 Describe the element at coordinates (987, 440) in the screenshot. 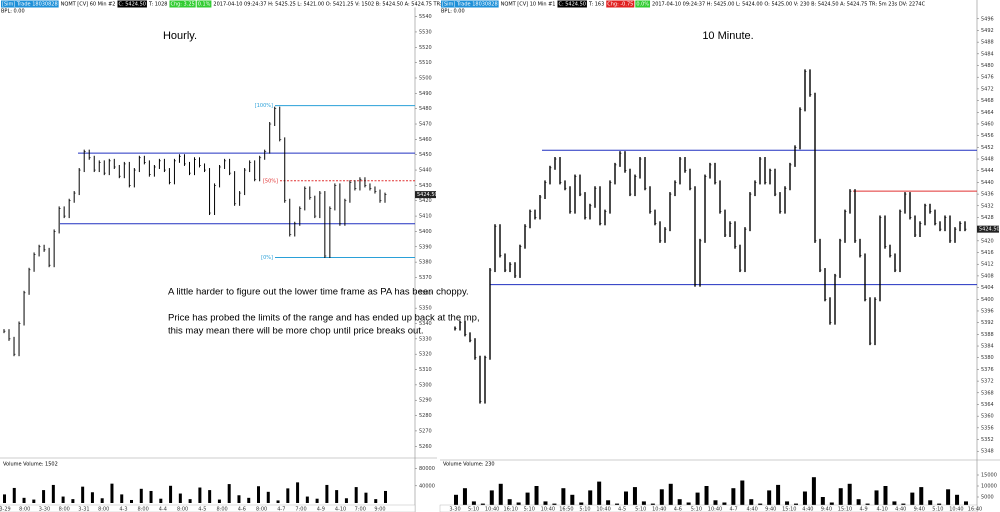

I see `y-tick-label: 5352` at that location.